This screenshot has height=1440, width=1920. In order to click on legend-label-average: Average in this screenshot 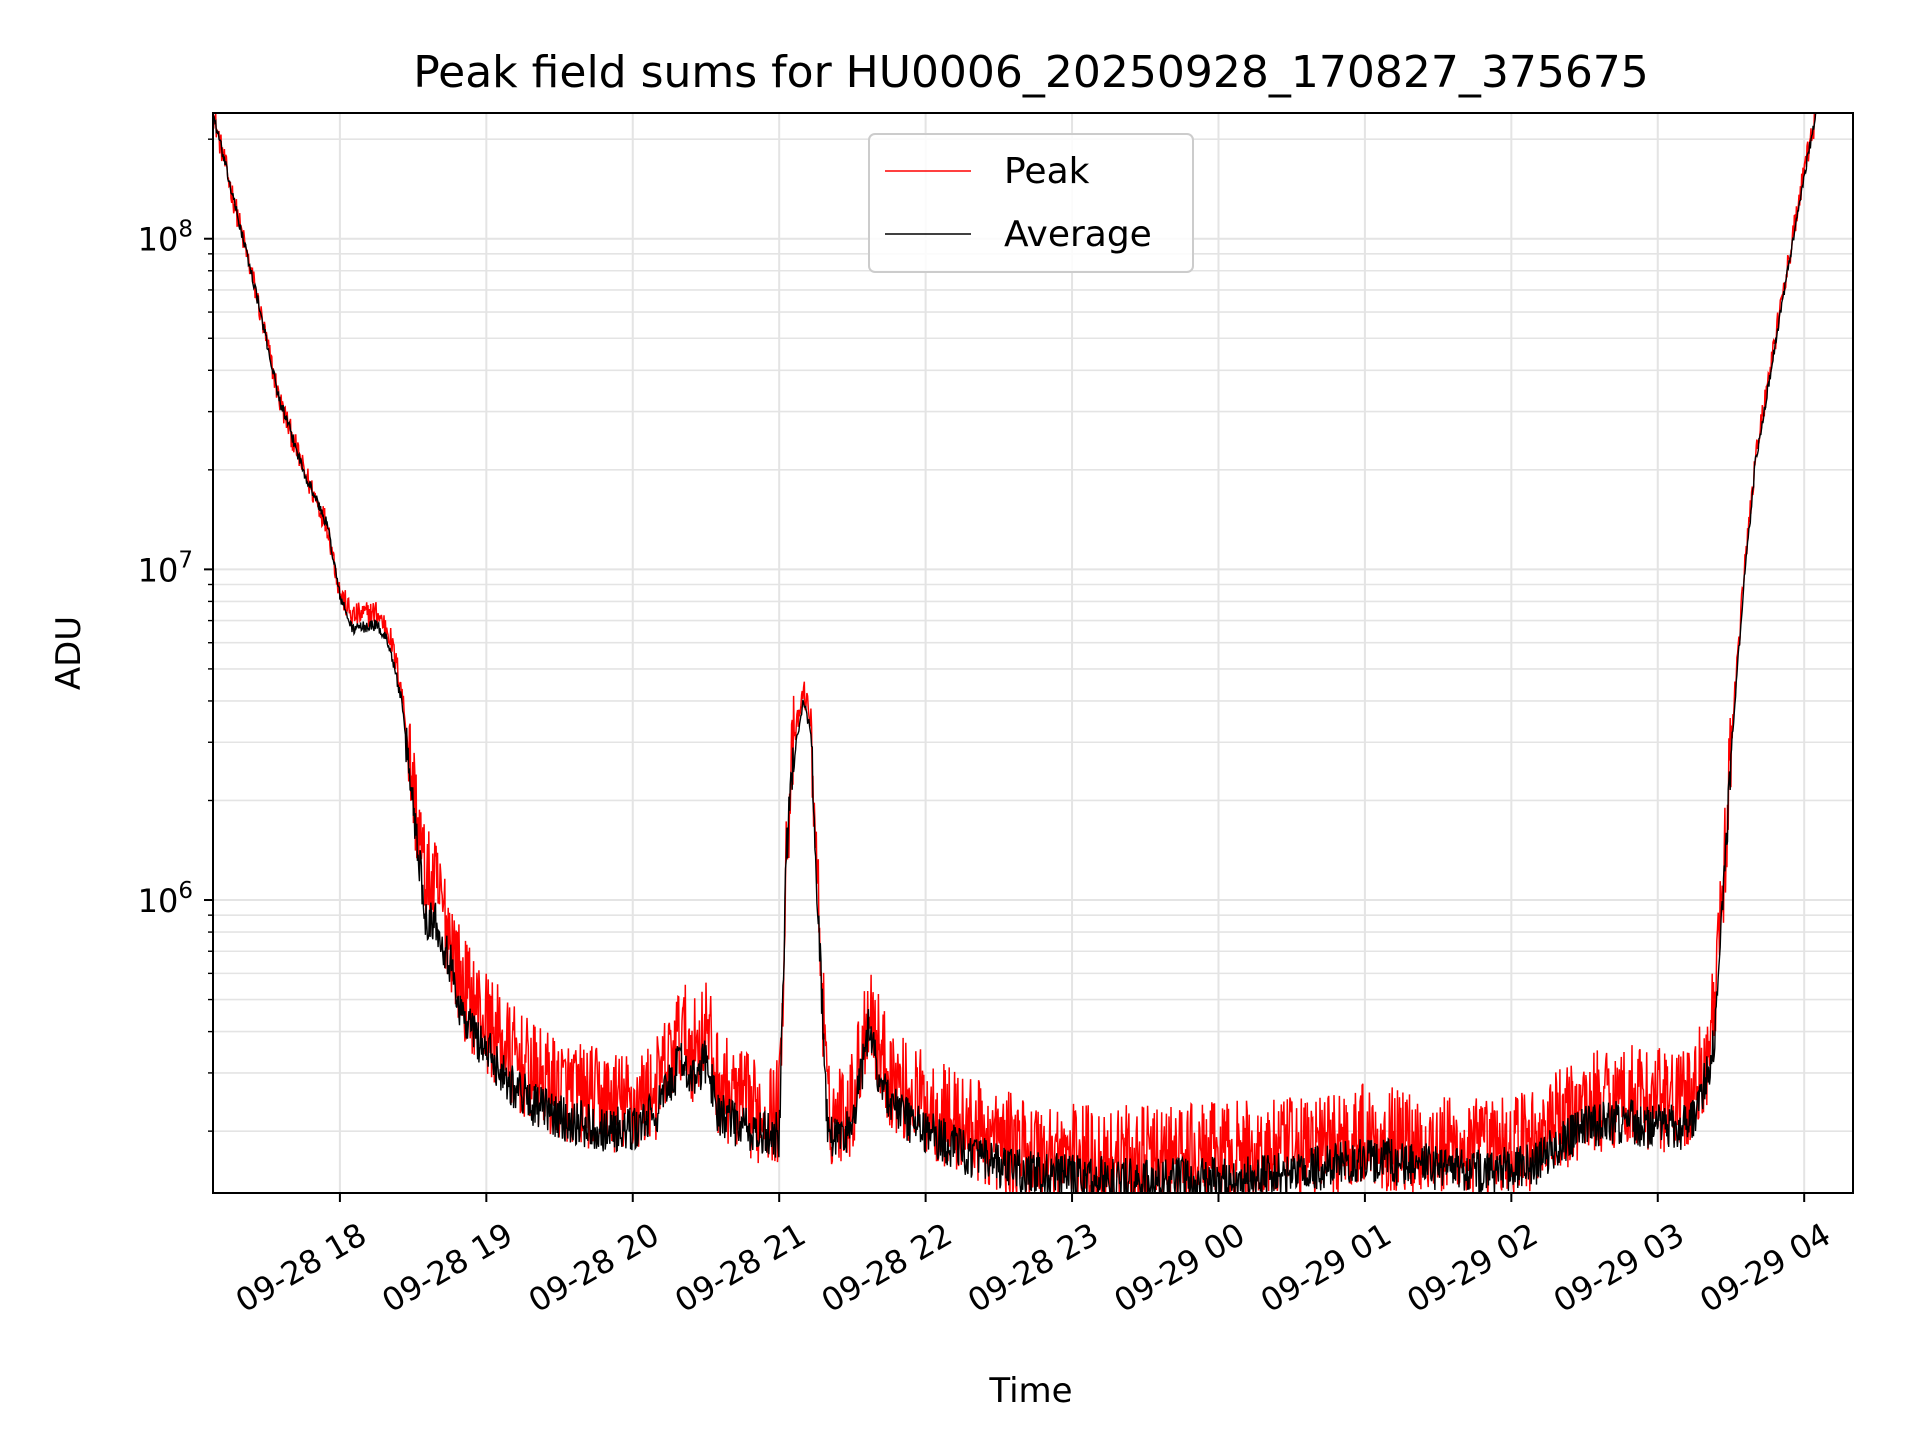, I will do `click(1078, 234)`.